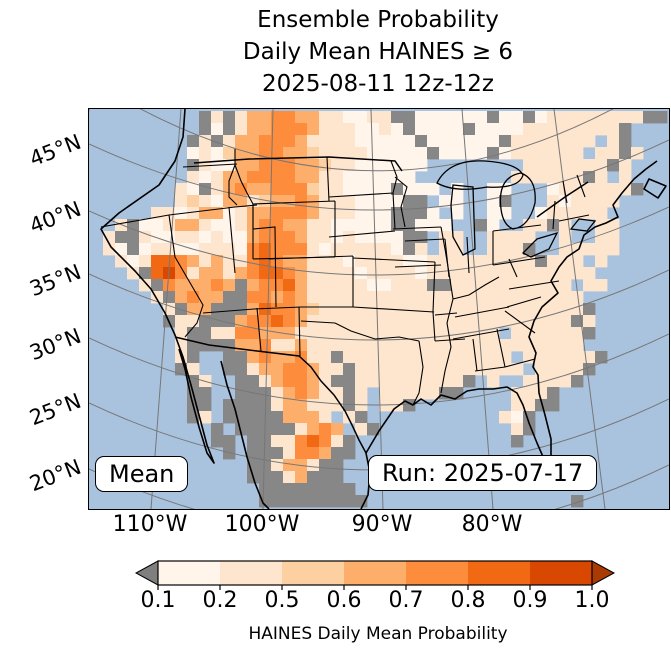 This screenshot has width=671, height=658. I want to click on stat-type-label: Mean, so click(142, 474).